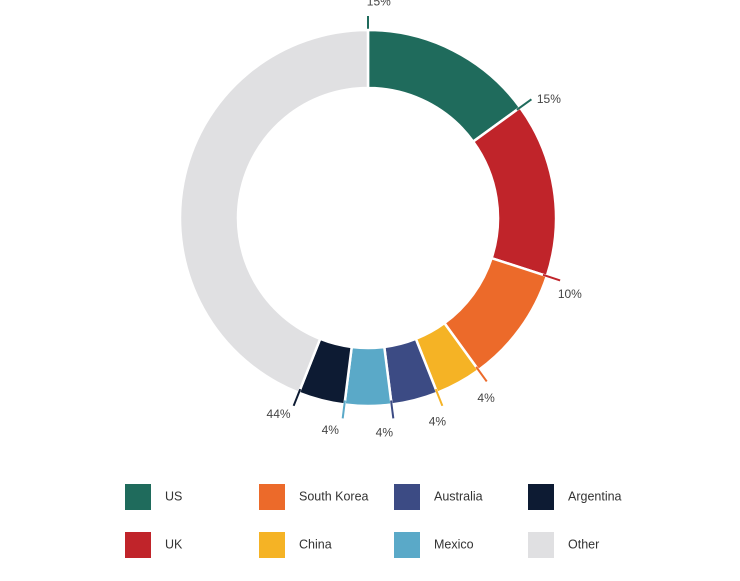 This screenshot has width=740, height=581. Describe the element at coordinates (454, 544) in the screenshot. I see `legend-label: Mexico` at that location.